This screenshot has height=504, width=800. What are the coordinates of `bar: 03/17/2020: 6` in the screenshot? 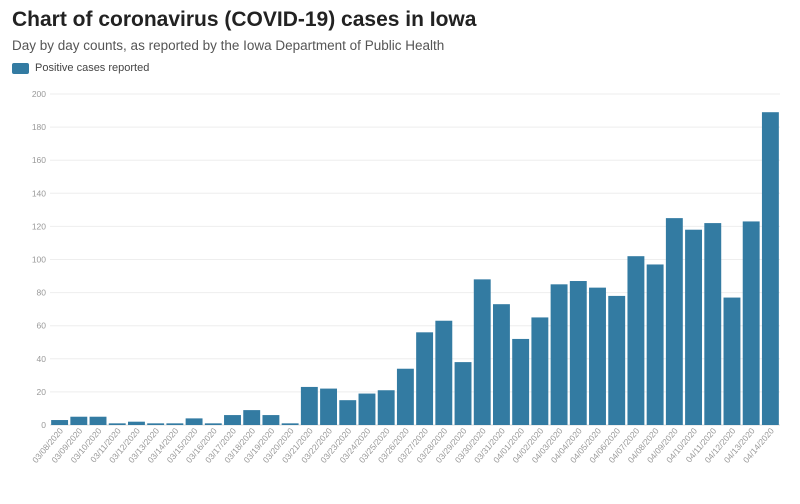 It's located at (232, 420).